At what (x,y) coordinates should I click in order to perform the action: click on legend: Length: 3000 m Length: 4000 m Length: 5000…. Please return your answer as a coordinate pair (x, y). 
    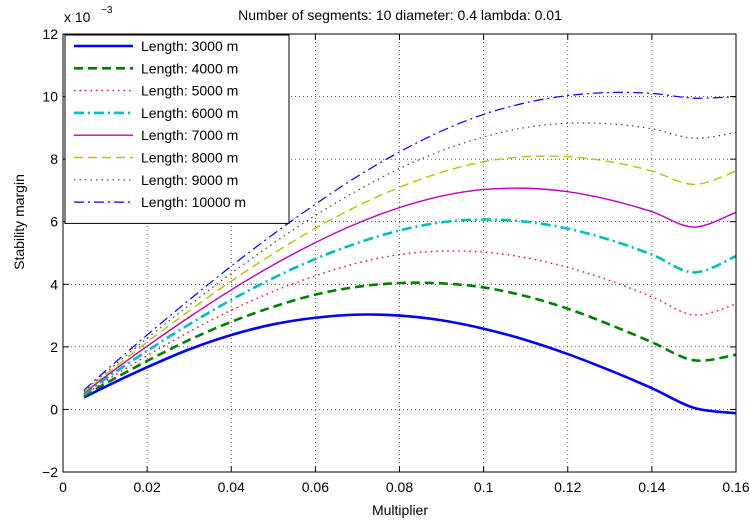
    Looking at the image, I should click on (177, 129).